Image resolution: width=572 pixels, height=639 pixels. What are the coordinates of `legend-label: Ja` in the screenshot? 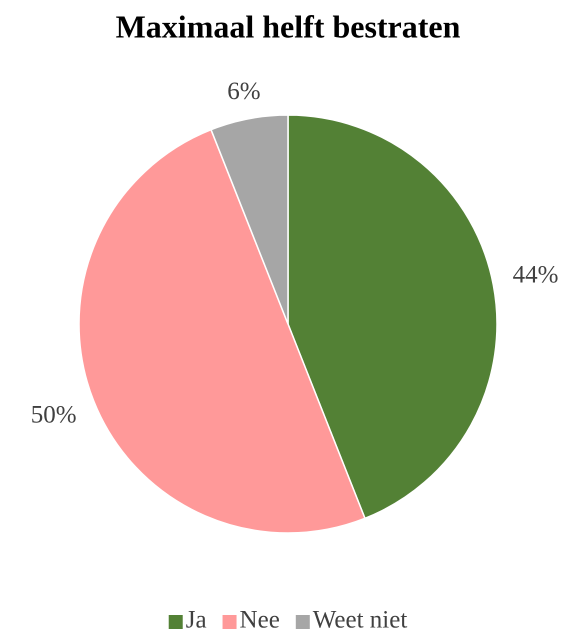 It's located at (196, 620).